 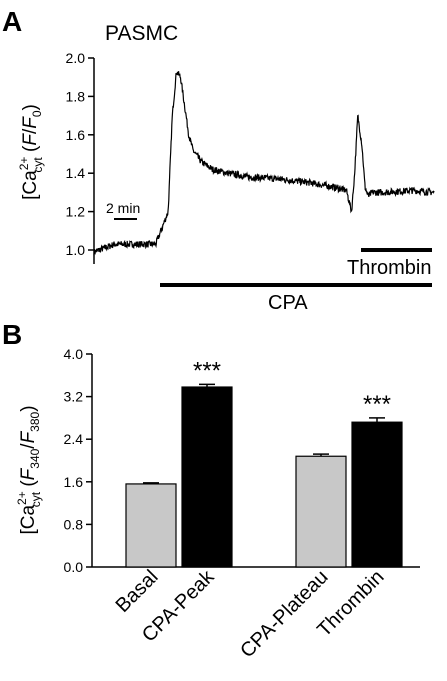 I want to click on panel-a-y-label: [Ca2+cyt (F/F0), so click(x=31, y=152).